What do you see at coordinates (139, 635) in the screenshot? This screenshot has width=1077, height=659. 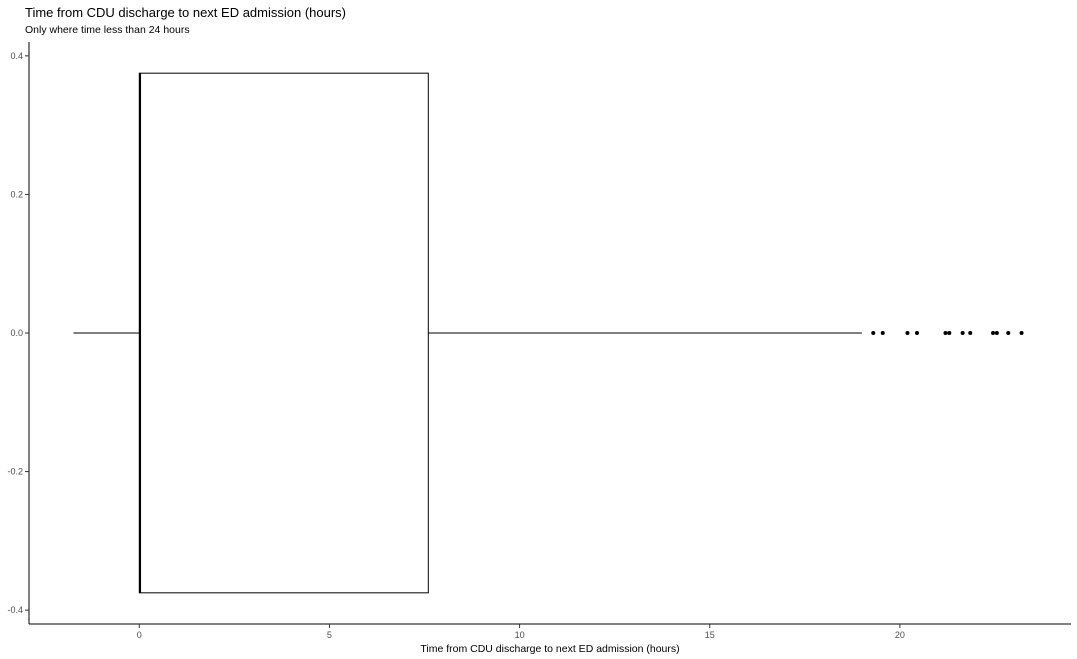 I see `x-tick-label-0: 0` at bounding box center [139, 635].